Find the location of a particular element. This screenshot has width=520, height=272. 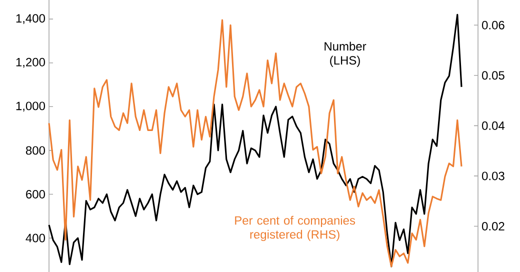

text: Number (LHS) is located at coordinates (345, 54).